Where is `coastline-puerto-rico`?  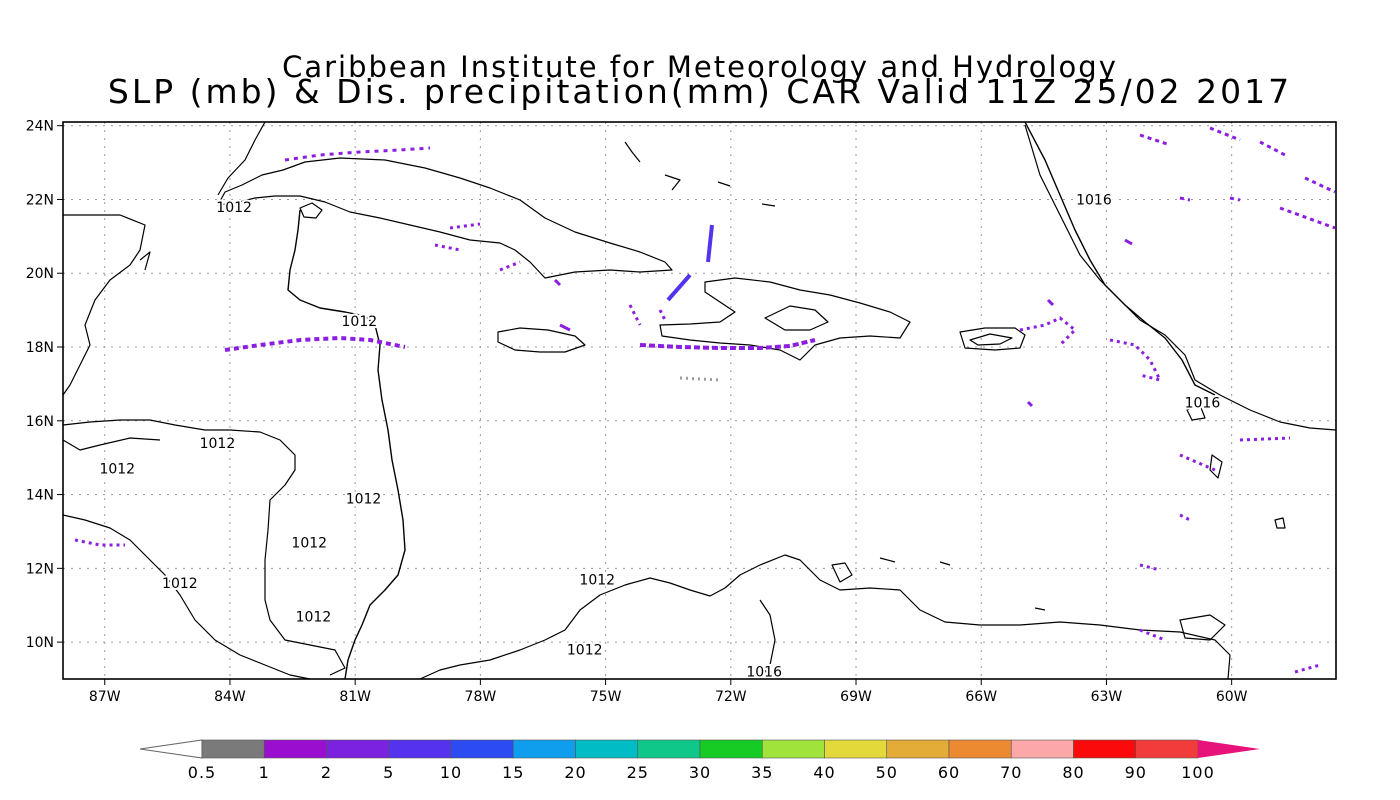
coastline-puerto-rico is located at coordinates (992, 339).